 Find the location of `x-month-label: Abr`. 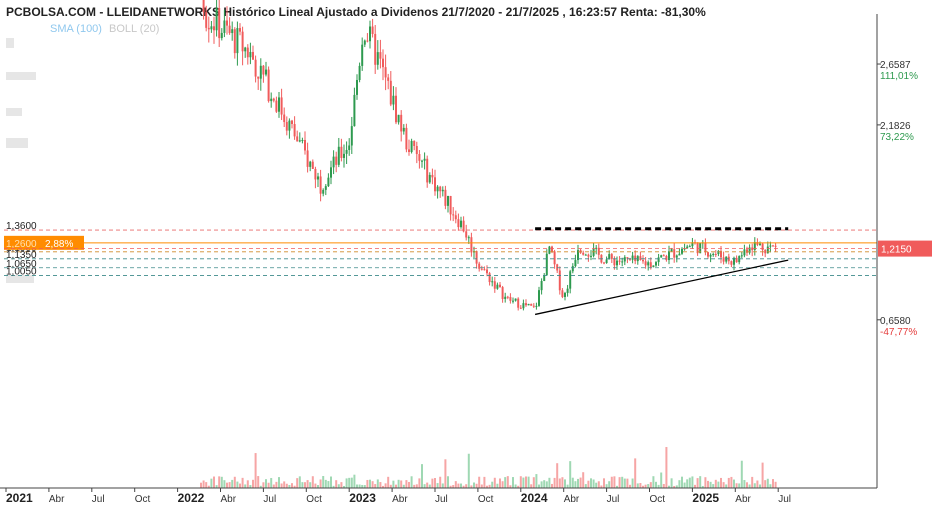

x-month-label: Abr is located at coordinates (743, 499).